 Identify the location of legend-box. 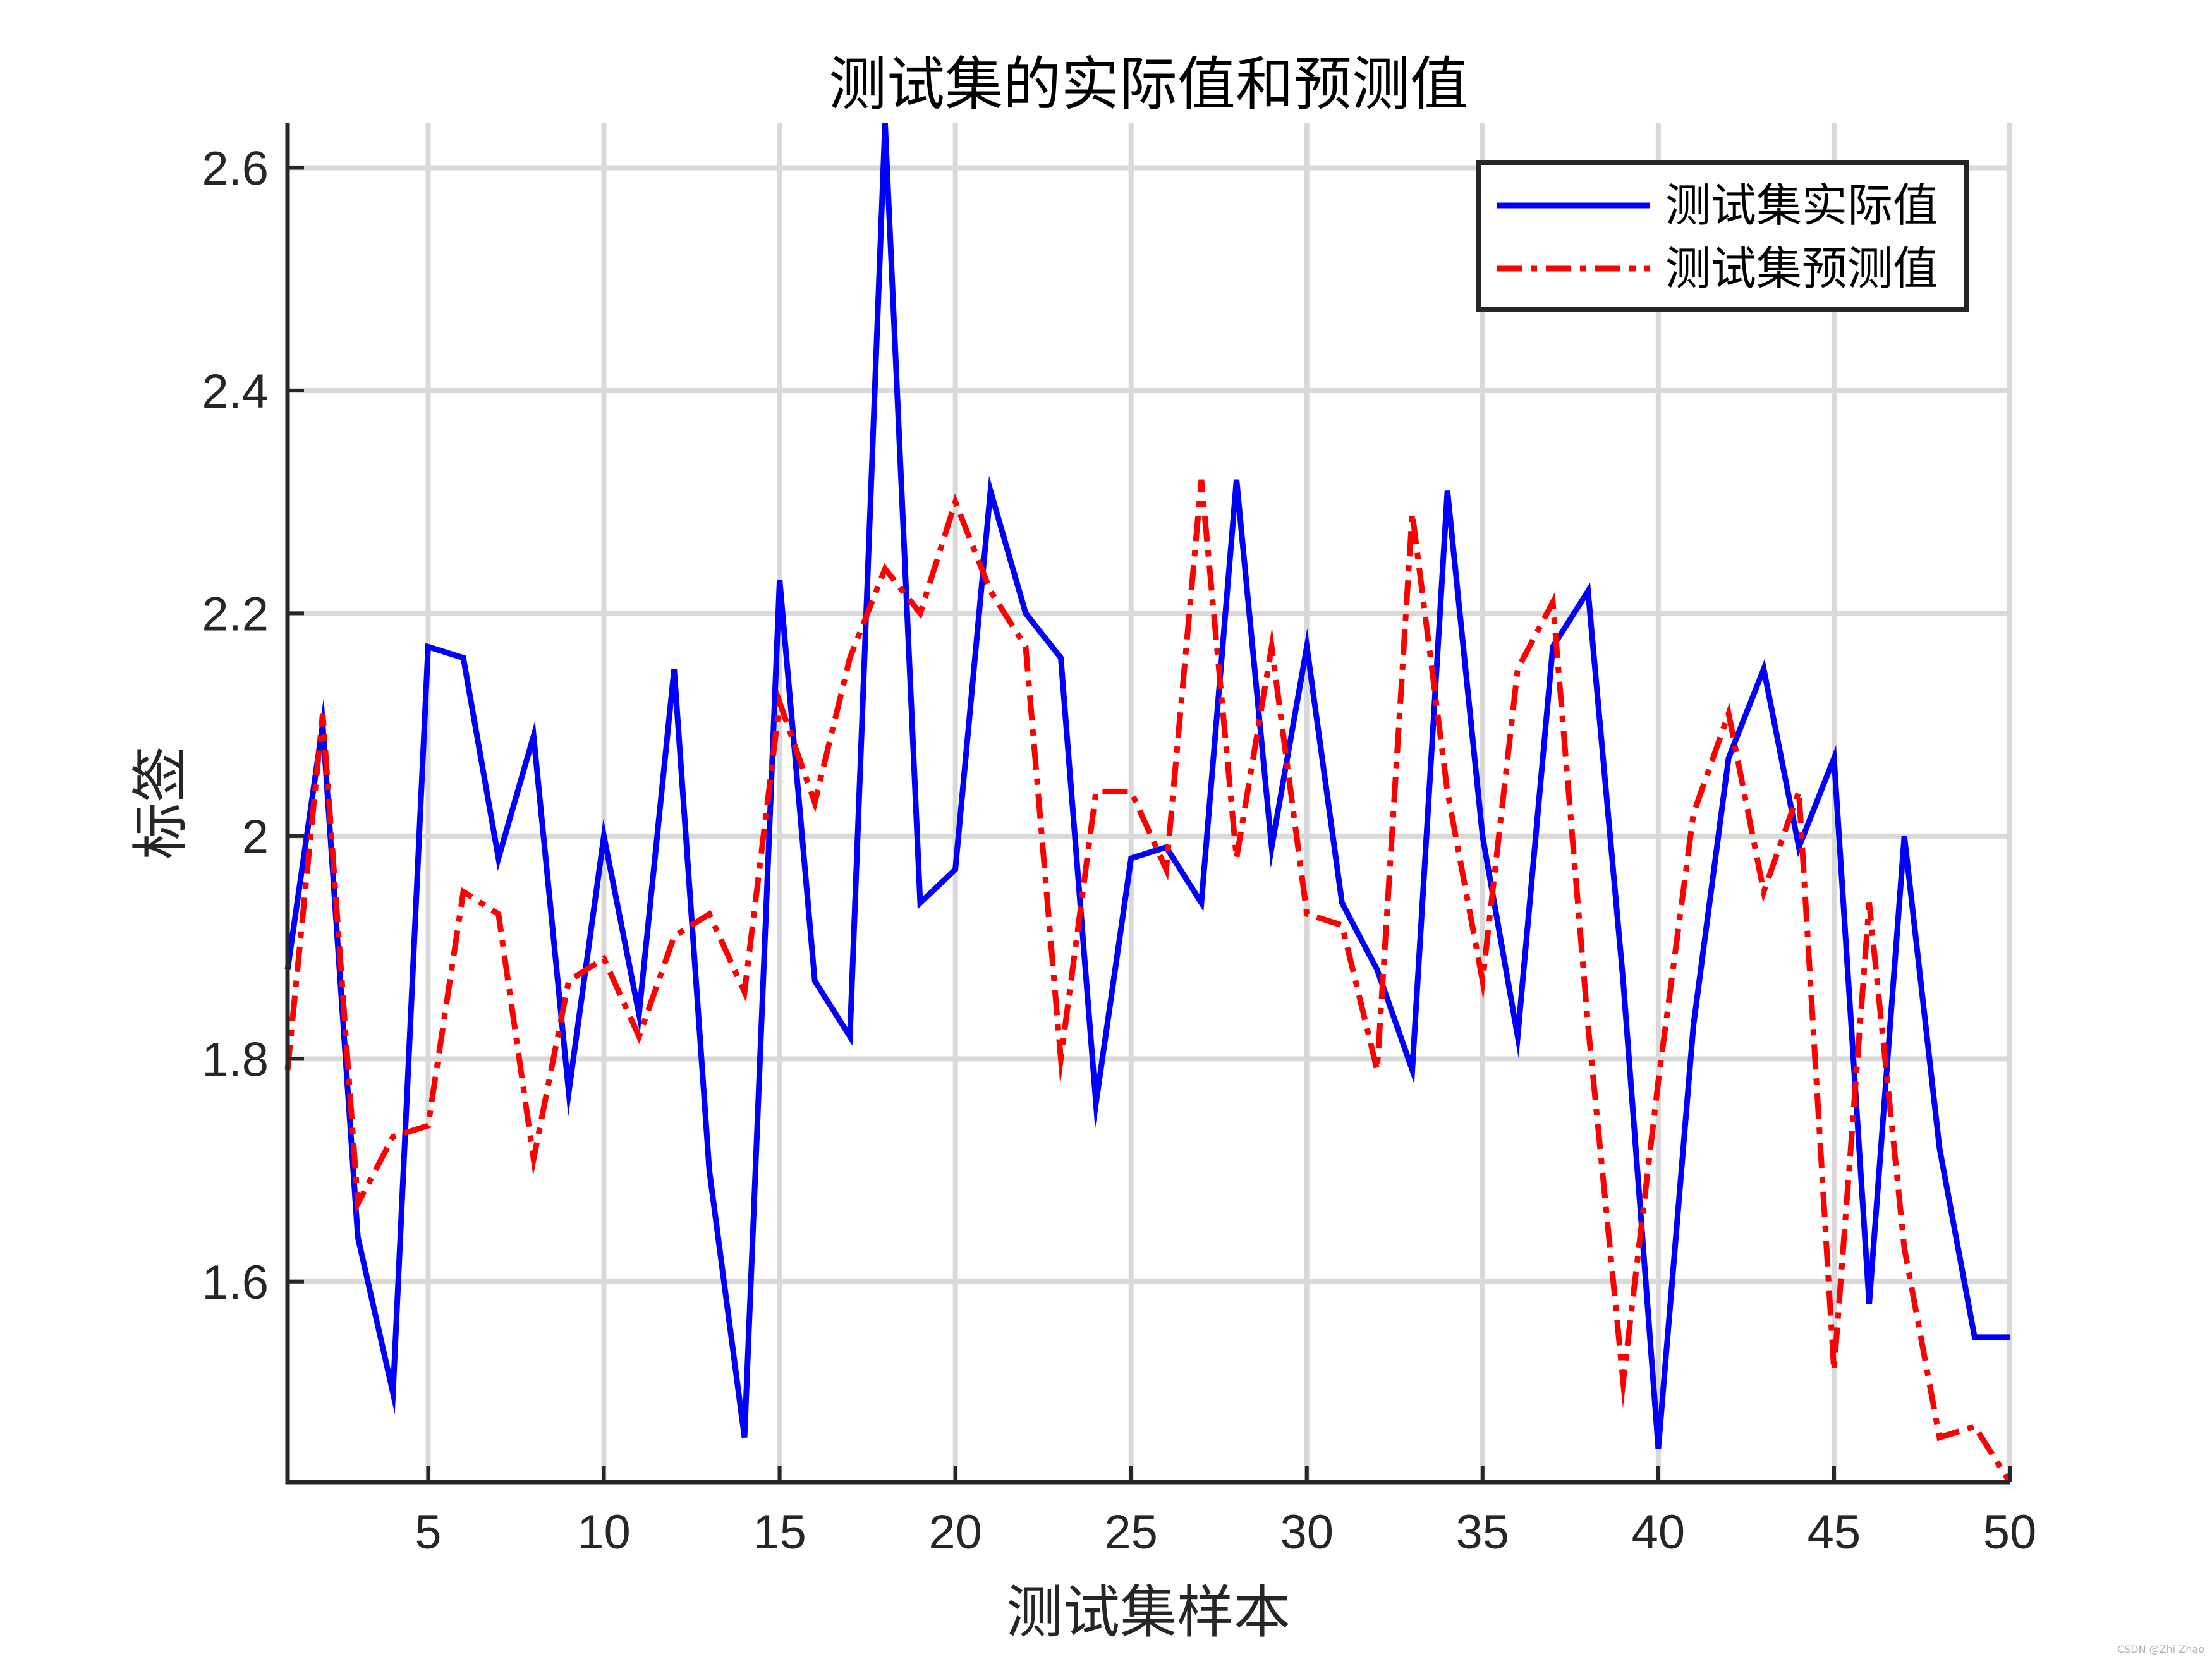
(1722, 236).